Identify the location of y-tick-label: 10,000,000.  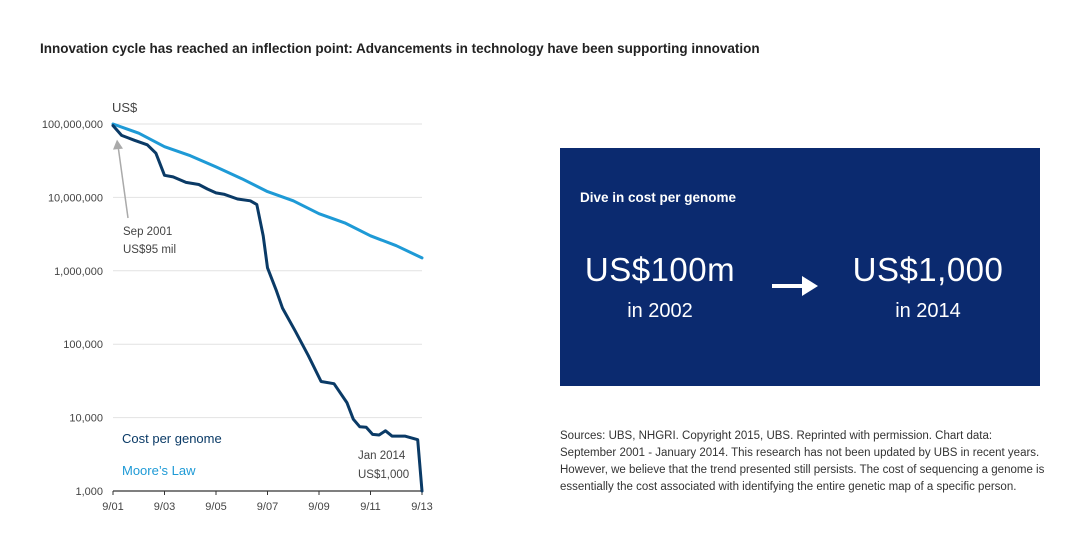
(75, 198).